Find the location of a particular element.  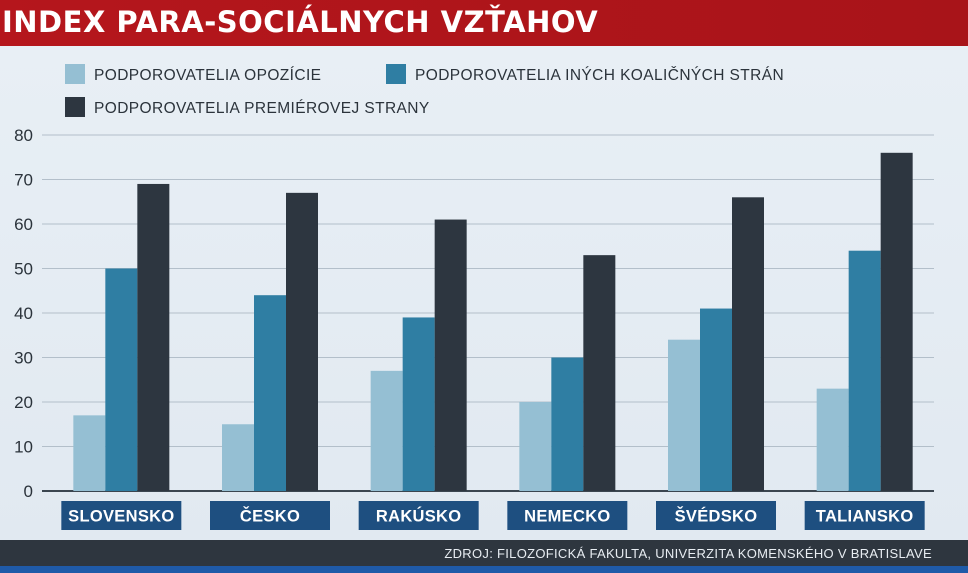

y-tick-label: 60 is located at coordinates (23, 224).